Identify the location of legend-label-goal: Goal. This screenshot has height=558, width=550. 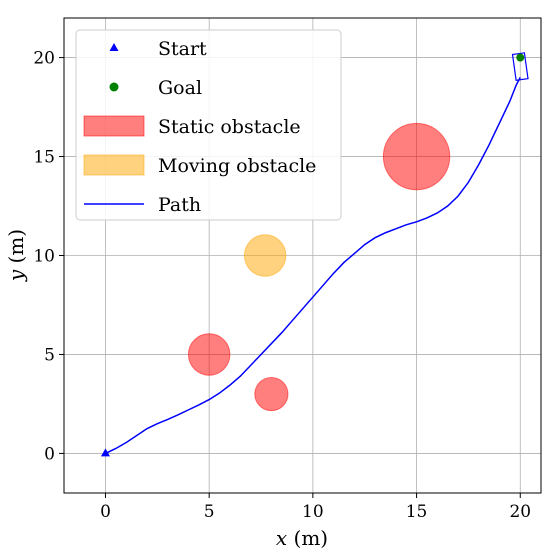
(180, 88).